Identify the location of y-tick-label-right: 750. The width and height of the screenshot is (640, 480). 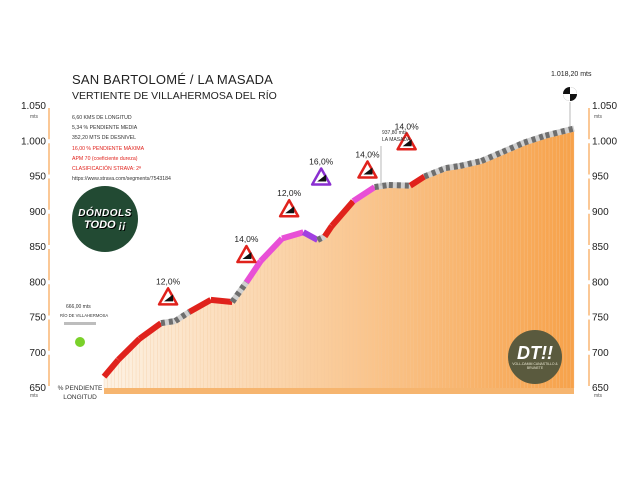
(600, 318).